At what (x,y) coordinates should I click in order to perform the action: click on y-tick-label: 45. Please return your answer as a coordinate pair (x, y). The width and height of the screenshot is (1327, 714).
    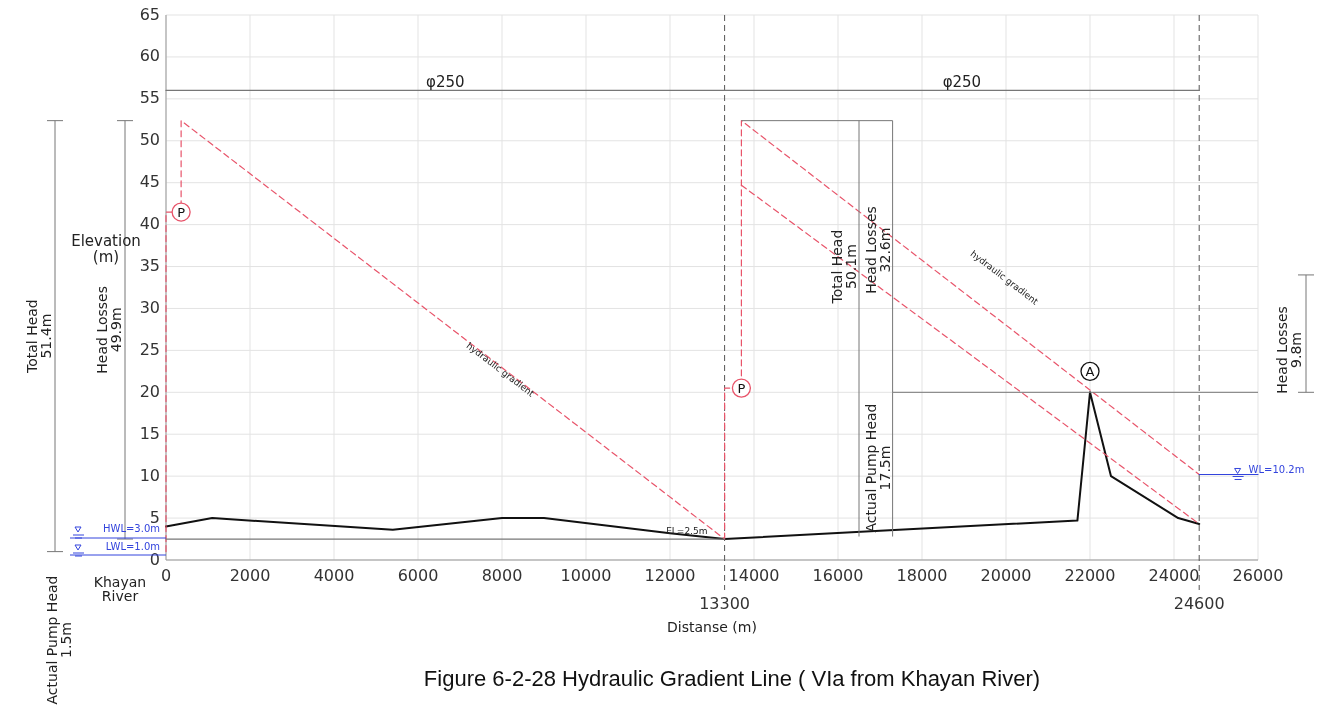
    Looking at the image, I should click on (149, 182).